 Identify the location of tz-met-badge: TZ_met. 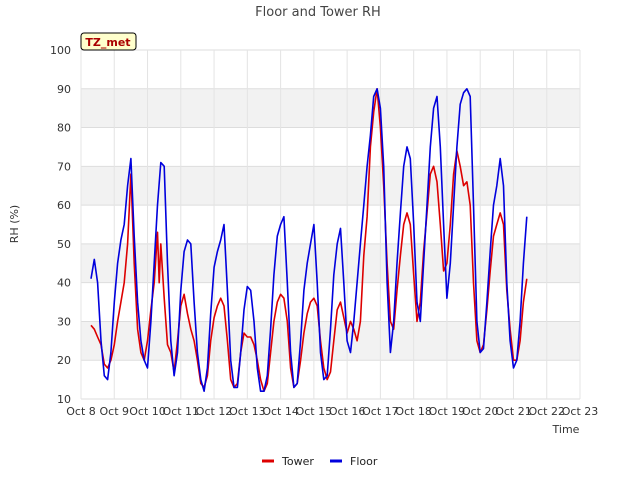
(108, 41).